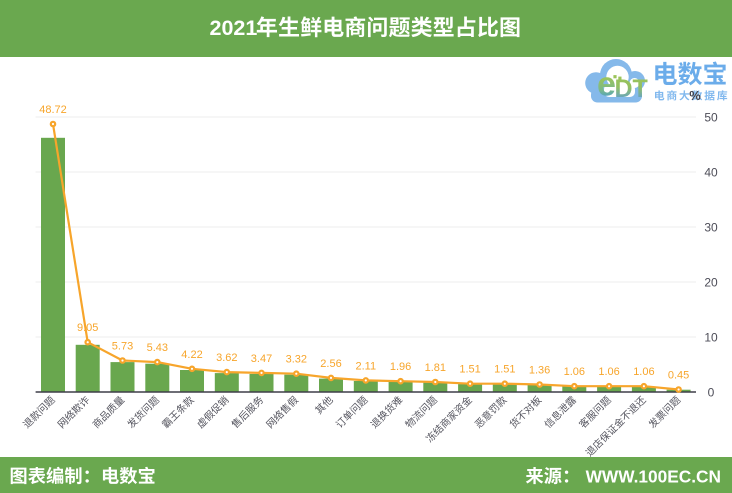 This screenshot has height=493, width=732. I want to click on svg-text: WWW.100EC.CN, so click(653, 477).